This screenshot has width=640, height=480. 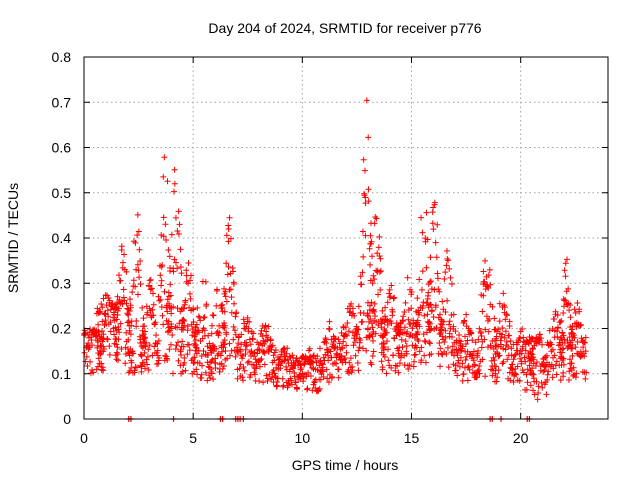 I want to click on y-axis-label: SRMTID / TECUs, so click(x=13, y=238).